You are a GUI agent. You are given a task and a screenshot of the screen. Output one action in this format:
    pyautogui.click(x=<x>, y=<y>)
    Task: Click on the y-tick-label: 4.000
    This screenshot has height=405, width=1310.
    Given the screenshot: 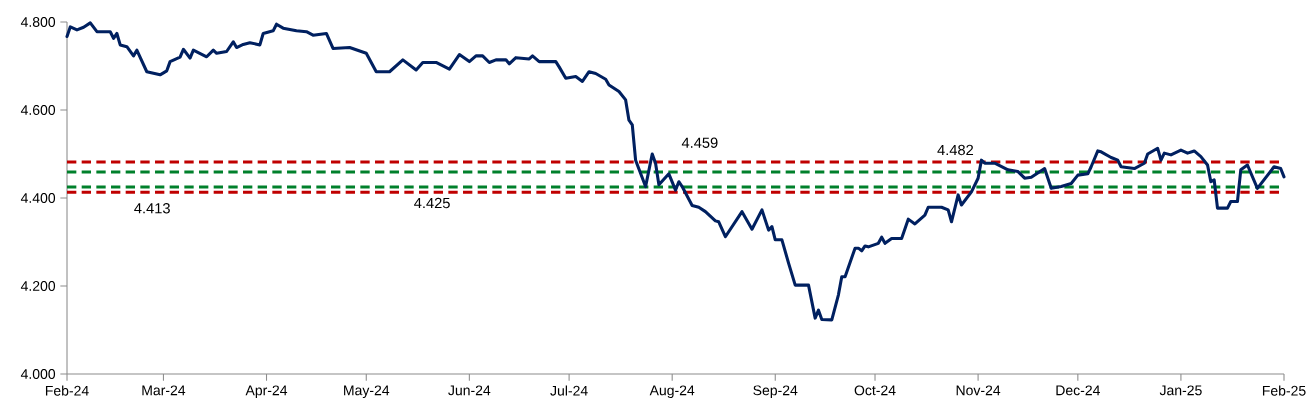 What is the action you would take?
    pyautogui.click(x=38, y=374)
    